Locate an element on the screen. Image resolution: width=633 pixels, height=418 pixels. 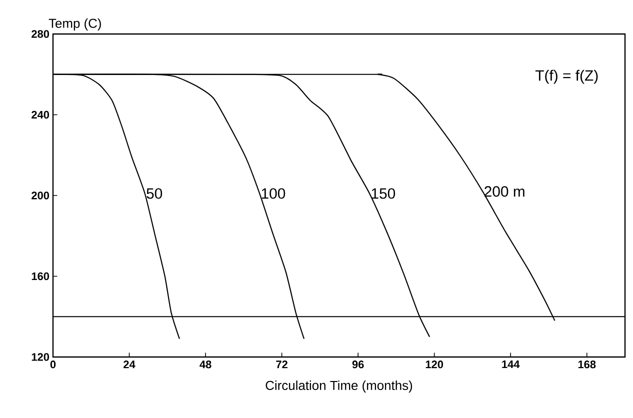
series-label: 100 is located at coordinates (274, 193).